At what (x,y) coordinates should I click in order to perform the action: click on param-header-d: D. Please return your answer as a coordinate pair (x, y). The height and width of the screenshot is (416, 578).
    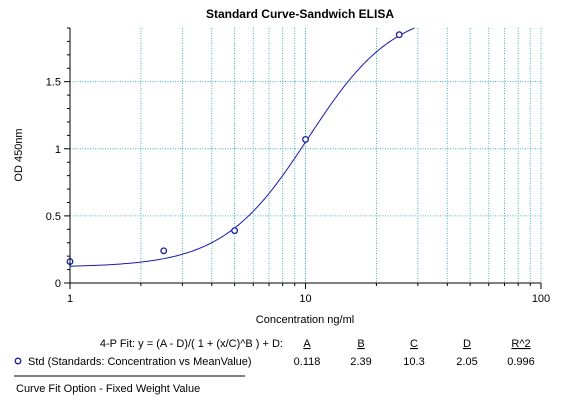
    Looking at the image, I should click on (467, 344).